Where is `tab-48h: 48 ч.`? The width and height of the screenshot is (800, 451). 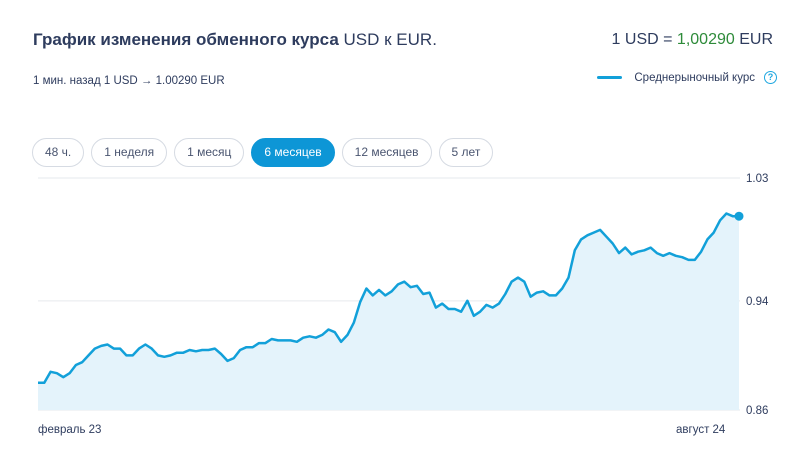 tab-48h: 48 ч. is located at coordinates (58, 152).